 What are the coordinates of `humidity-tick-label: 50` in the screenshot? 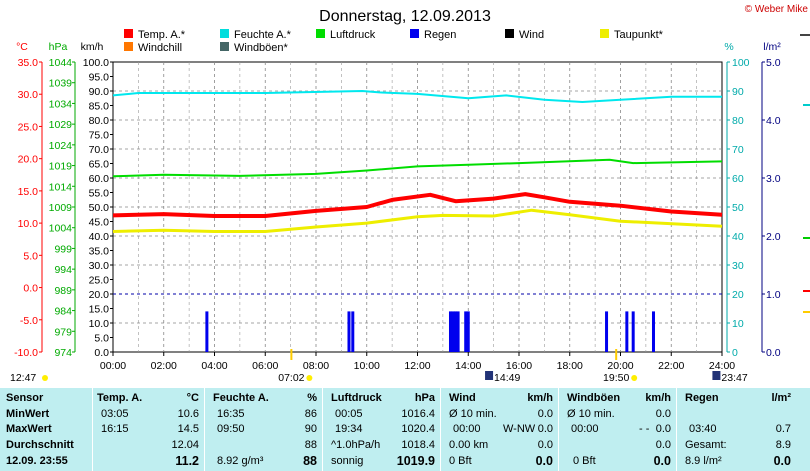 It's located at (738, 208).